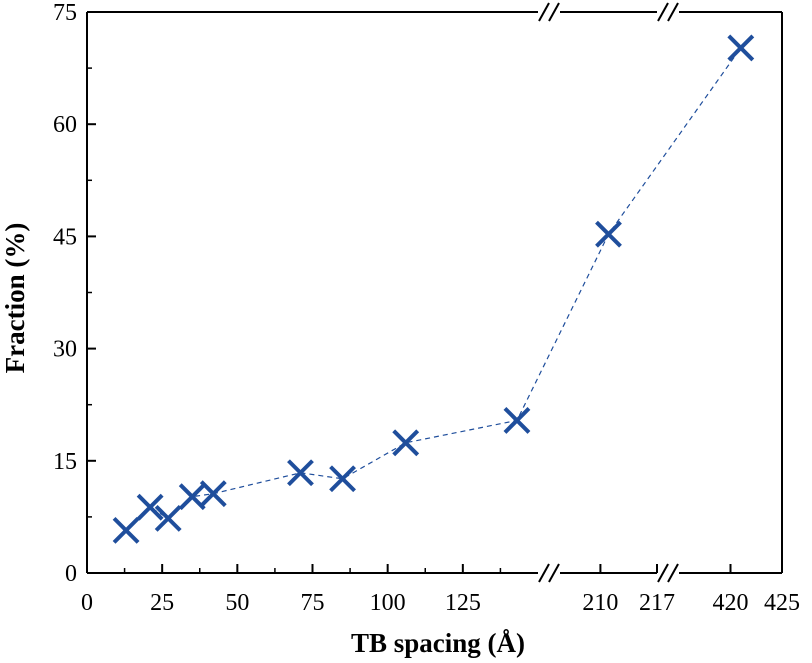 The height and width of the screenshot is (663, 812). I want to click on x-tick-label: 420, so click(731, 603).